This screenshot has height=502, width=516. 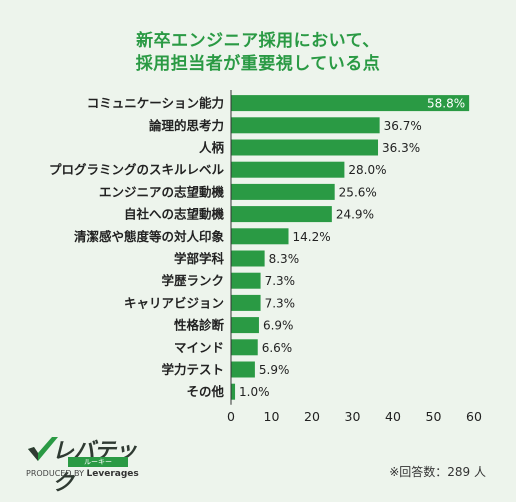 What do you see at coordinates (258, 64) in the screenshot?
I see `chart-title-line-2: 採用担当者が重要視している点` at bounding box center [258, 64].